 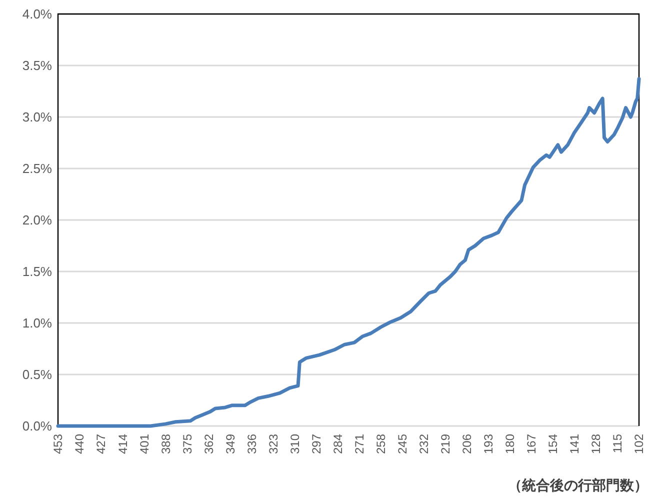 I want to click on y-tick-label: 3.5%, so click(x=37, y=66).